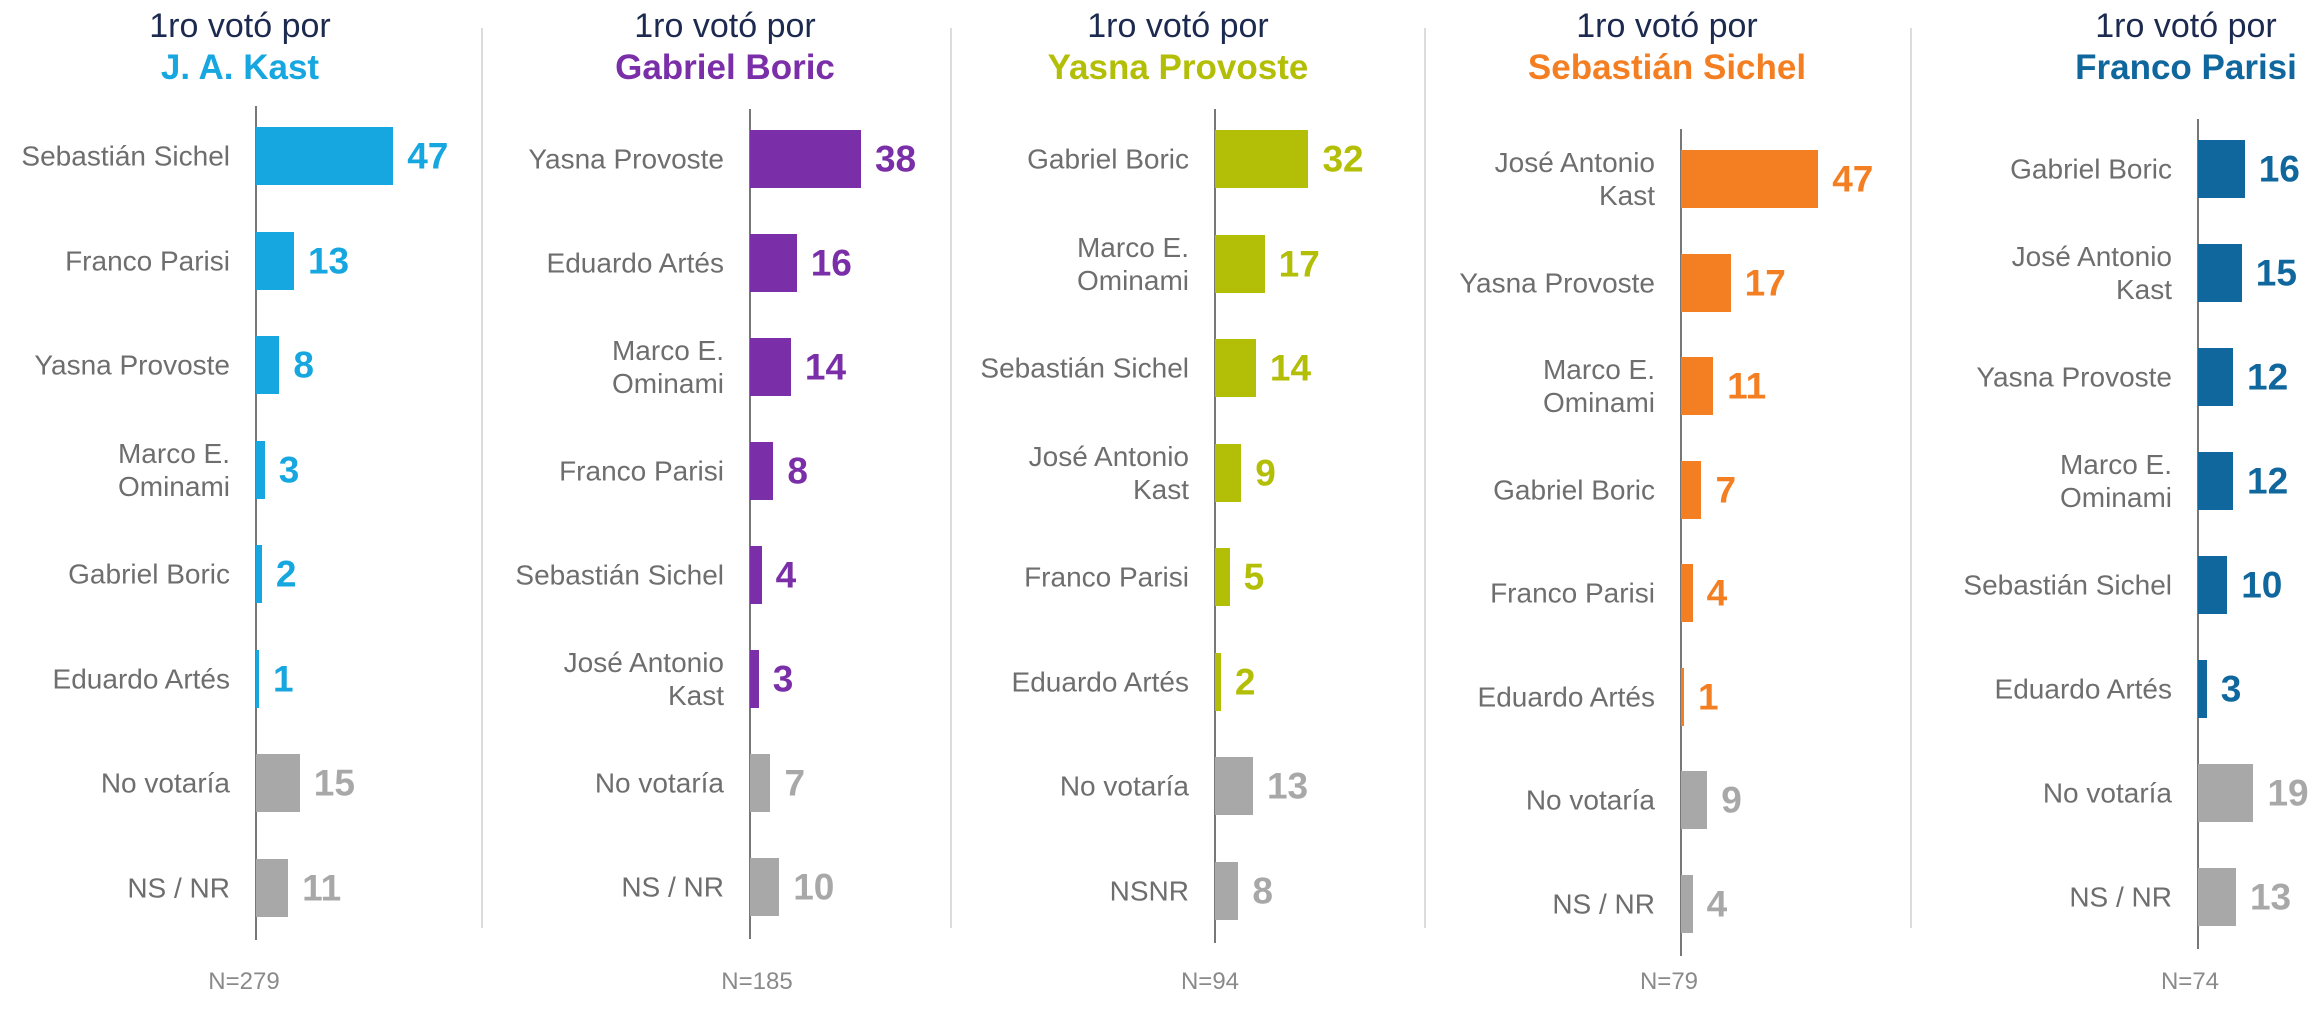  What do you see at coordinates (1747, 386) in the screenshot?
I see `data-label: 11` at bounding box center [1747, 386].